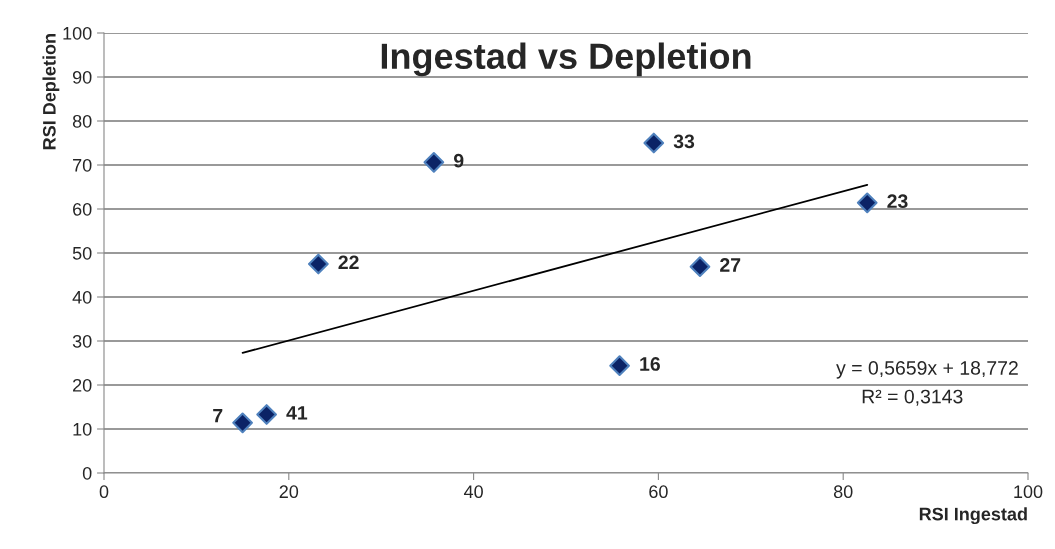 The image size is (1055, 549). Describe the element at coordinates (973, 516) in the screenshot. I see `x-axis-title: RSI Ingestad` at that location.